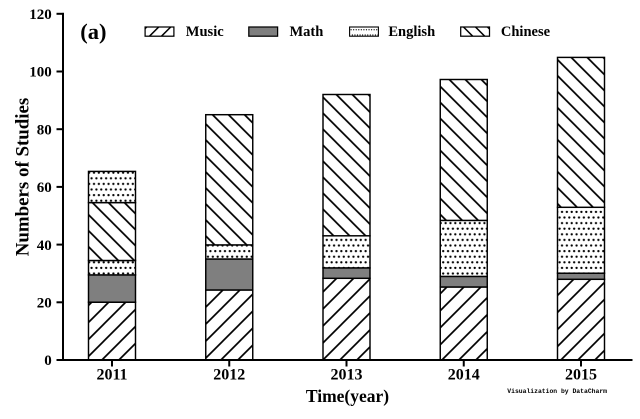 The width and height of the screenshot is (640, 419). What do you see at coordinates (48, 361) in the screenshot?
I see `svg-text: 0` at bounding box center [48, 361].